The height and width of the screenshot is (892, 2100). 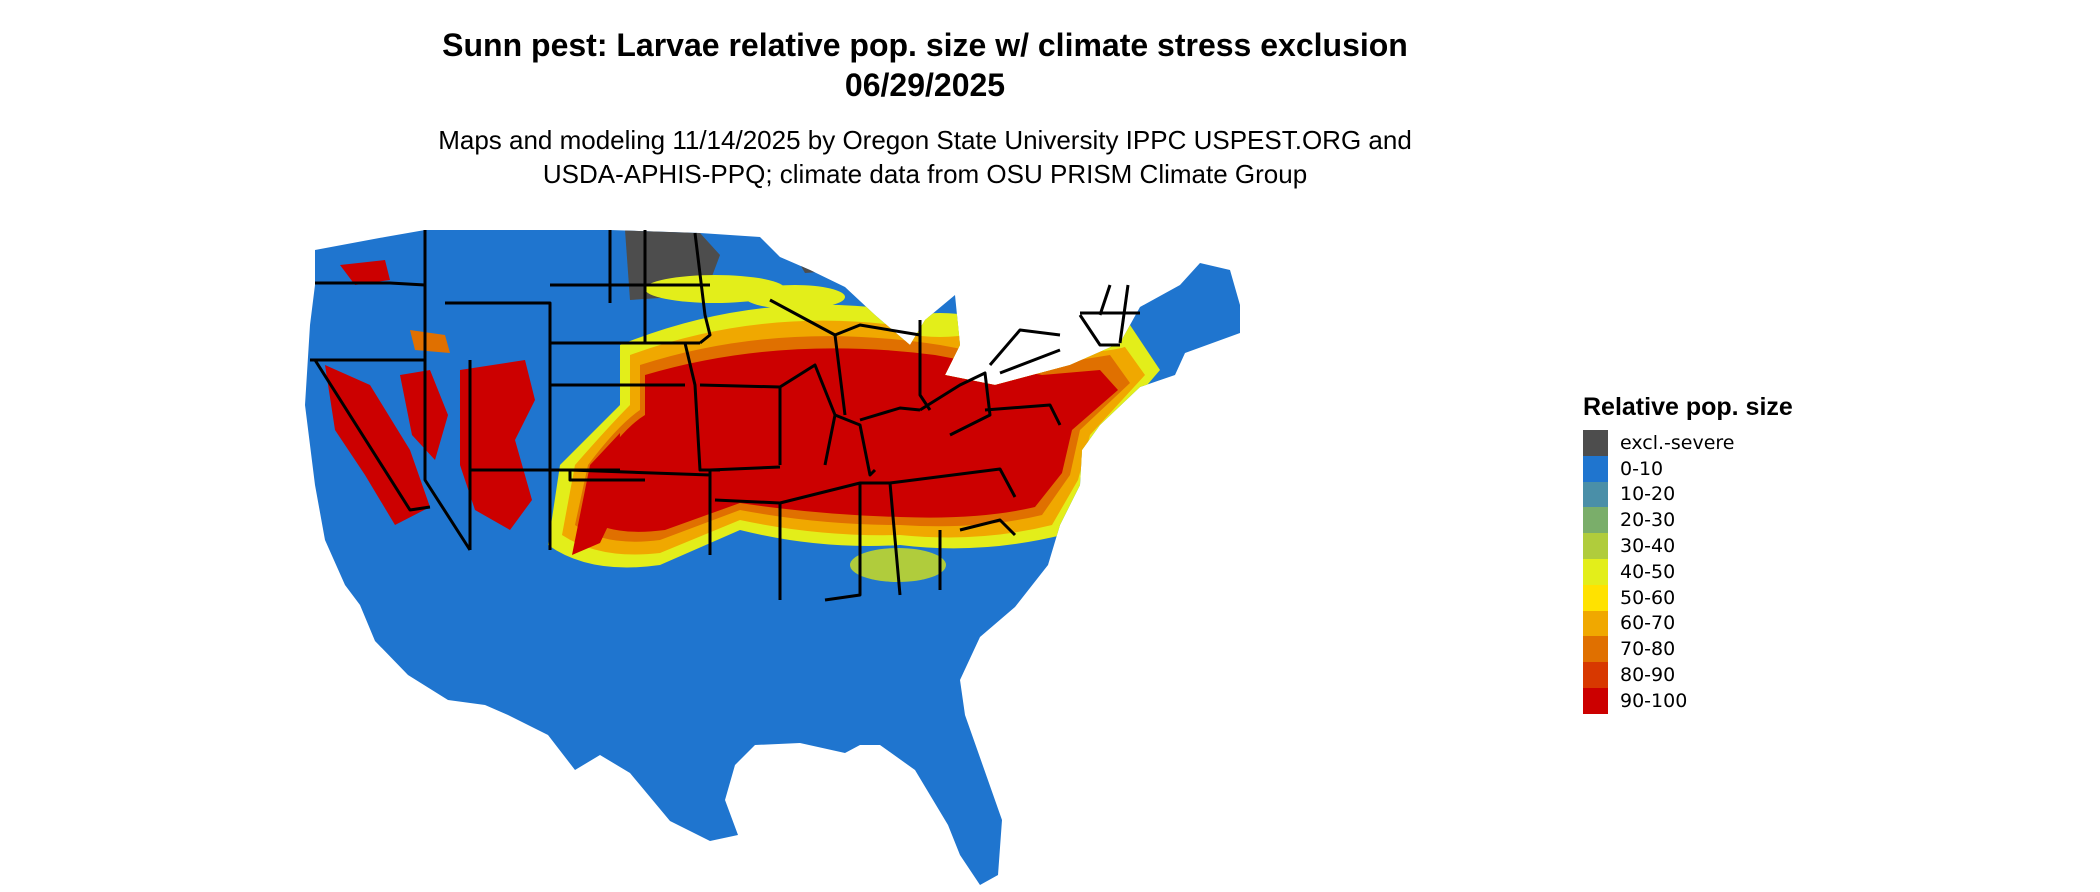 I want to click on legend-label: excl.-severe, so click(x=1677, y=442).